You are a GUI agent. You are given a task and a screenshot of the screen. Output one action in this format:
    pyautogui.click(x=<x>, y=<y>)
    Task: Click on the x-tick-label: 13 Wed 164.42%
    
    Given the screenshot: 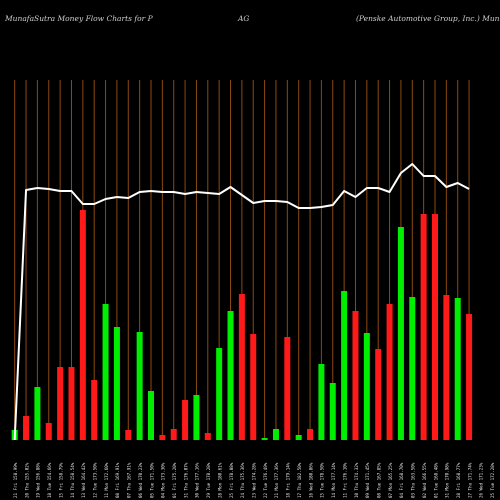 What is the action you would take?
    pyautogui.click(x=83, y=480)
    